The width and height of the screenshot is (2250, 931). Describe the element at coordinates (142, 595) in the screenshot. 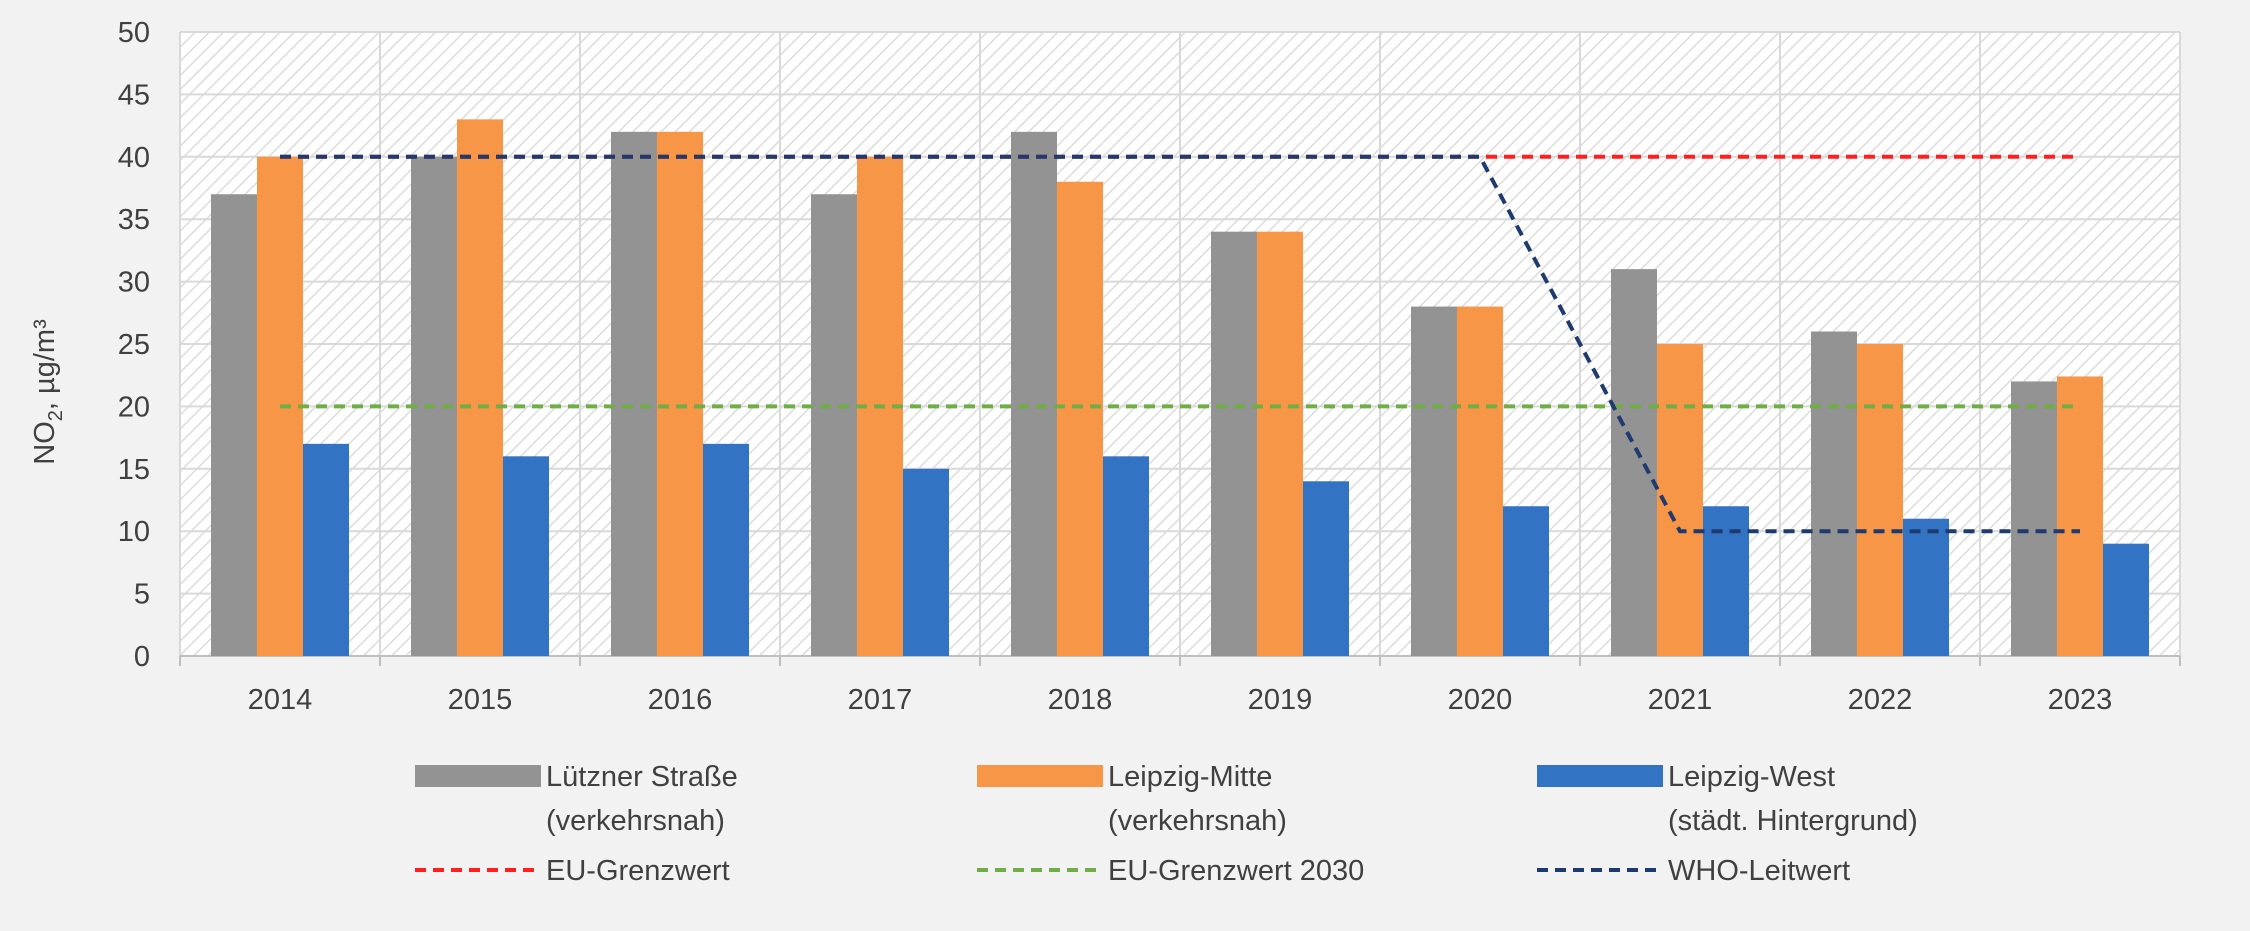

I see `y-tick-label: 5` at that location.